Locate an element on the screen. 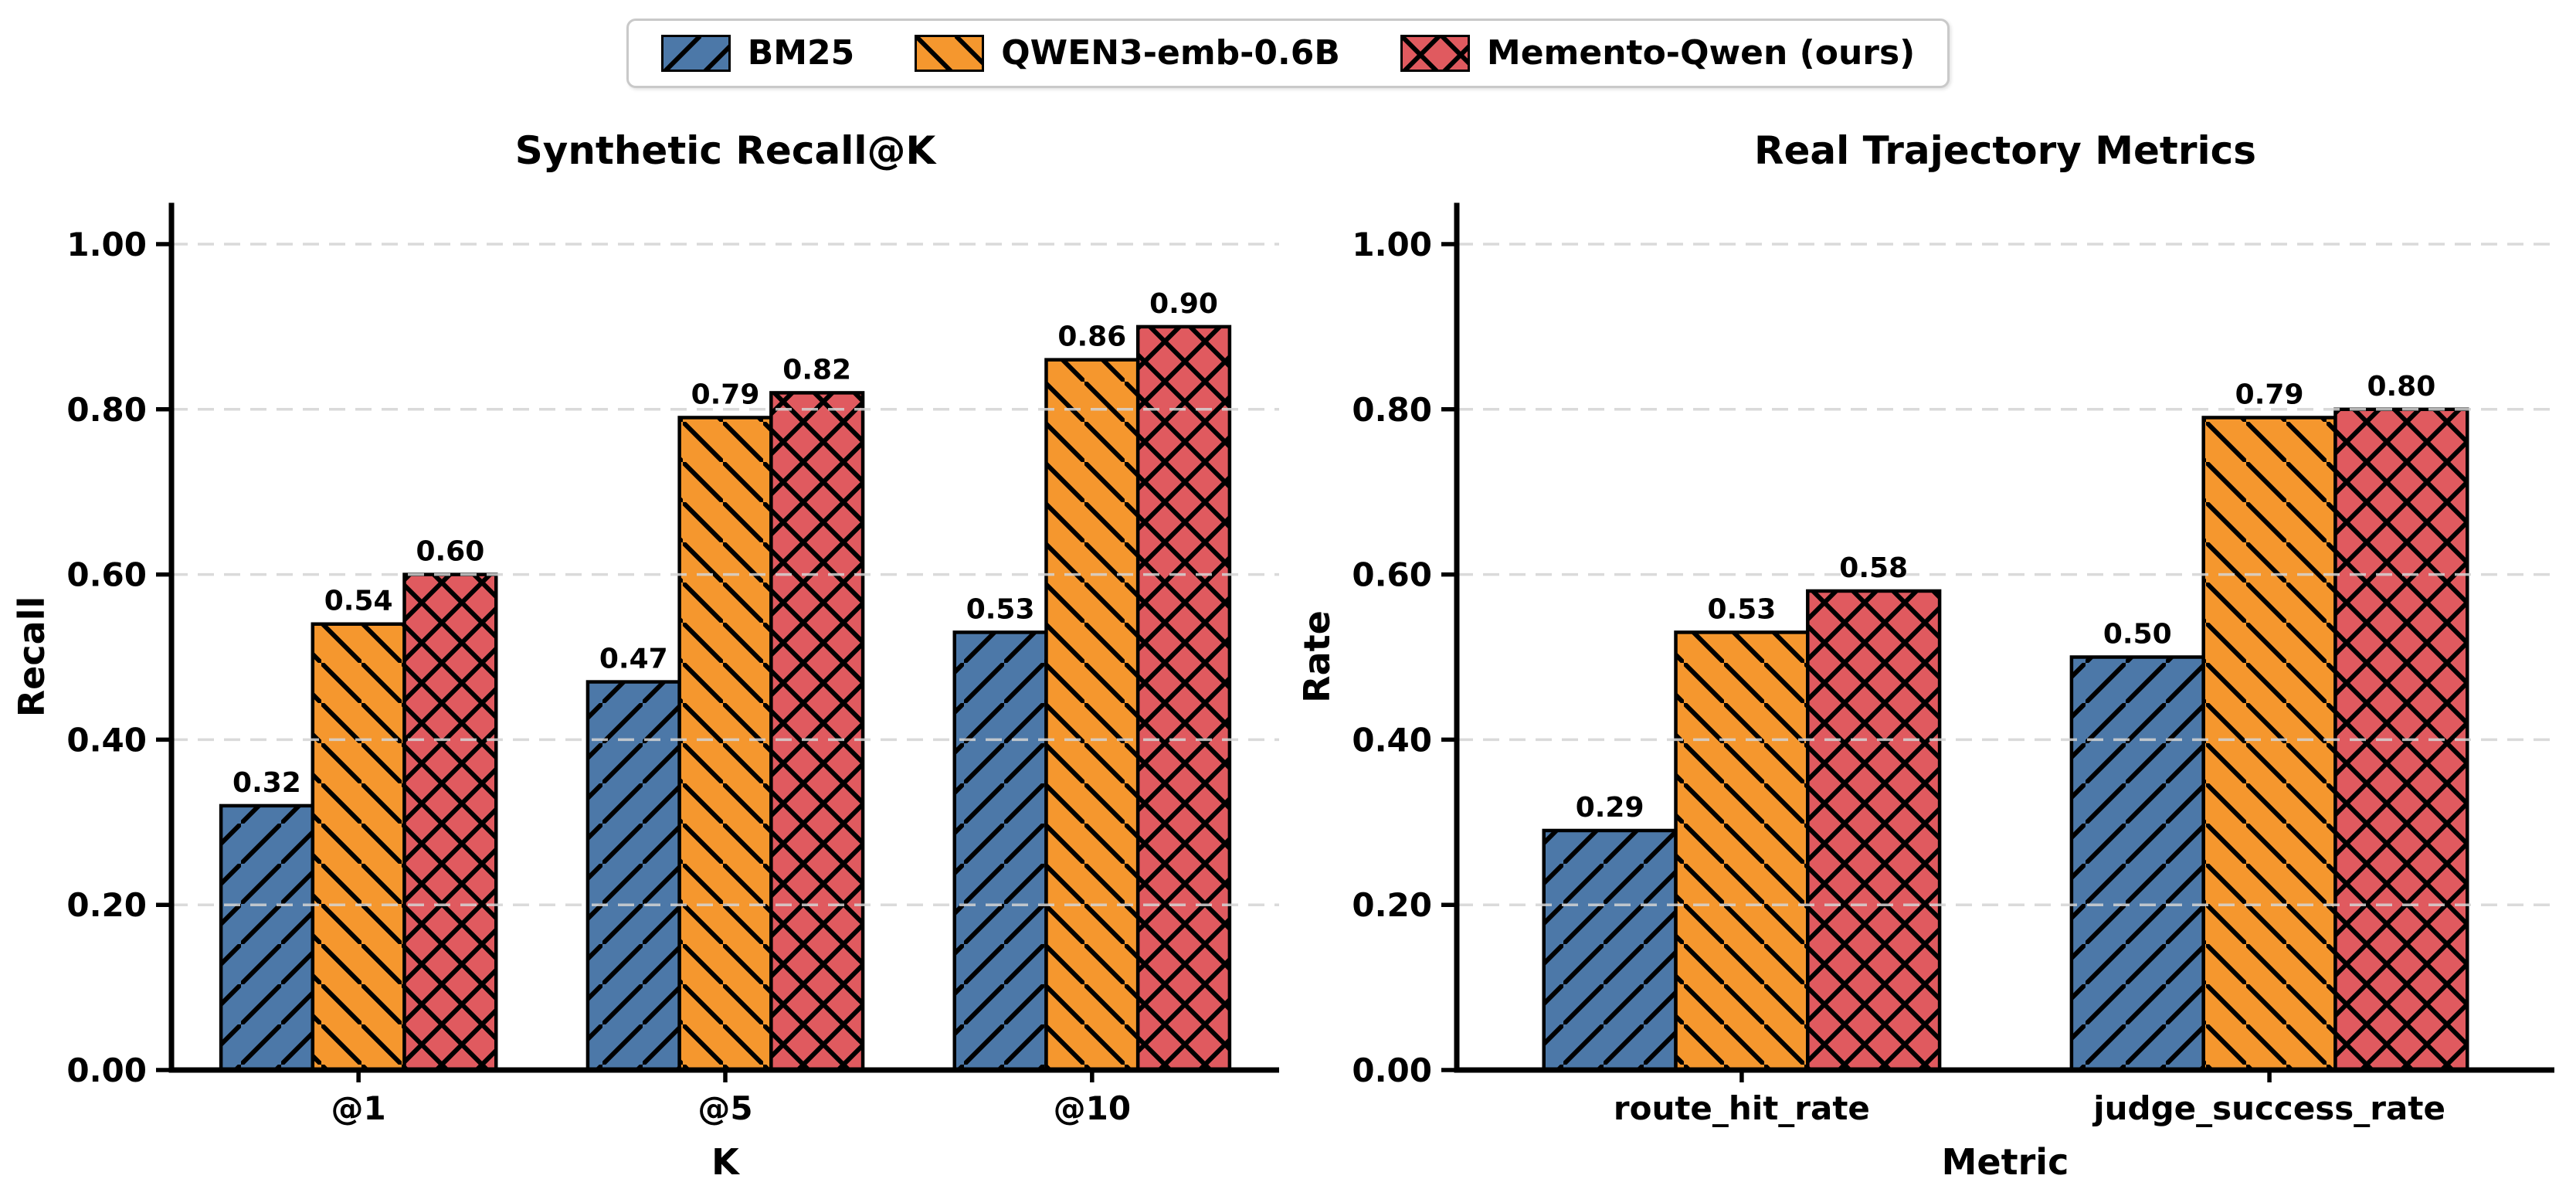 The image size is (2576, 1189). bar-Memento-Qwen (ours)-route_hit_rate is located at coordinates (1874, 830).